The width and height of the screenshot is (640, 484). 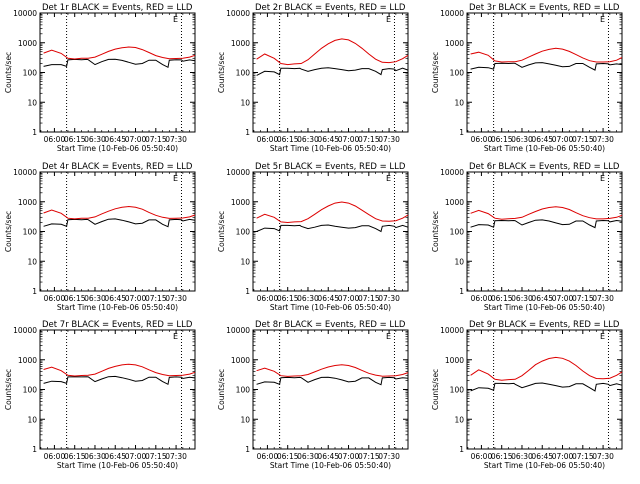 What do you see at coordinates (330, 325) in the screenshot?
I see `panel-title: Det 8r BLACK = Events, RED = LLD` at bounding box center [330, 325].